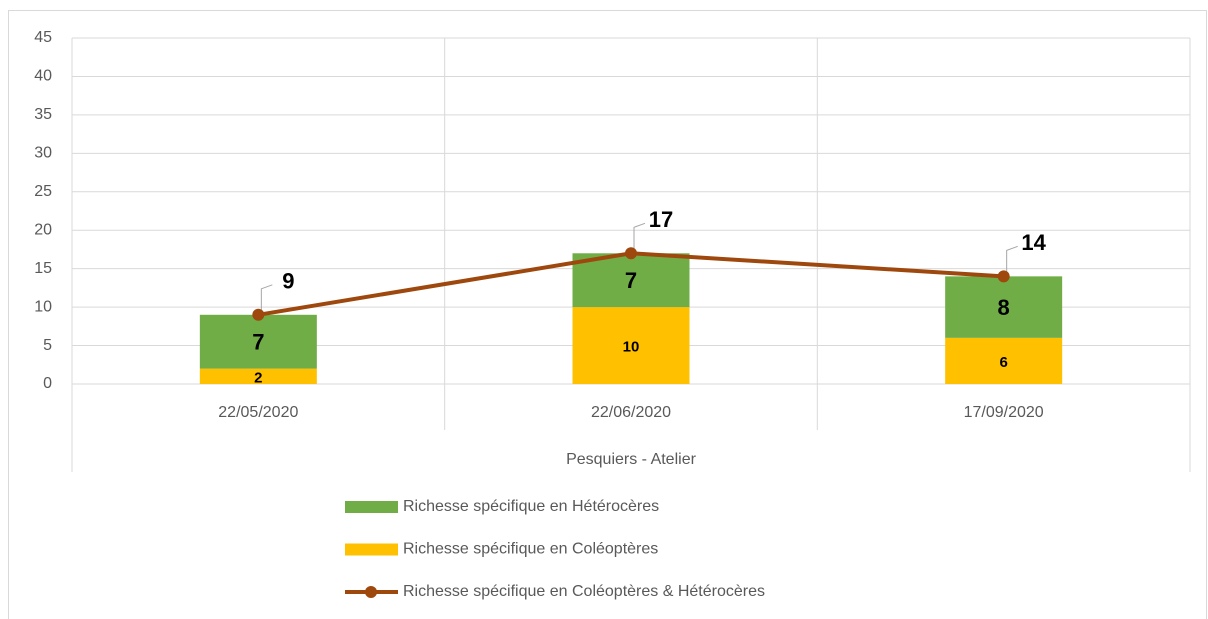  I want to click on legend-label: Richesse spécifique en Hétérocères, so click(531, 506).